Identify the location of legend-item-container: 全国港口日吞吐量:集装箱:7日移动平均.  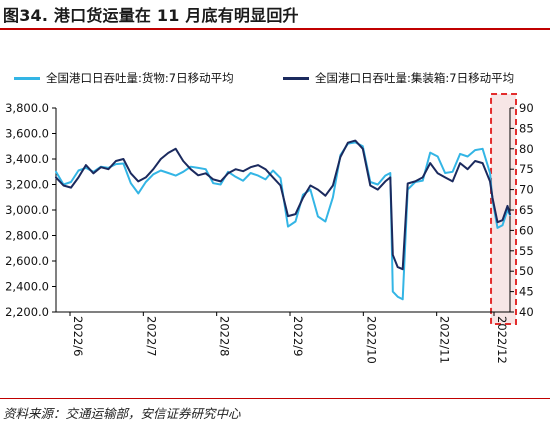
(398, 78).